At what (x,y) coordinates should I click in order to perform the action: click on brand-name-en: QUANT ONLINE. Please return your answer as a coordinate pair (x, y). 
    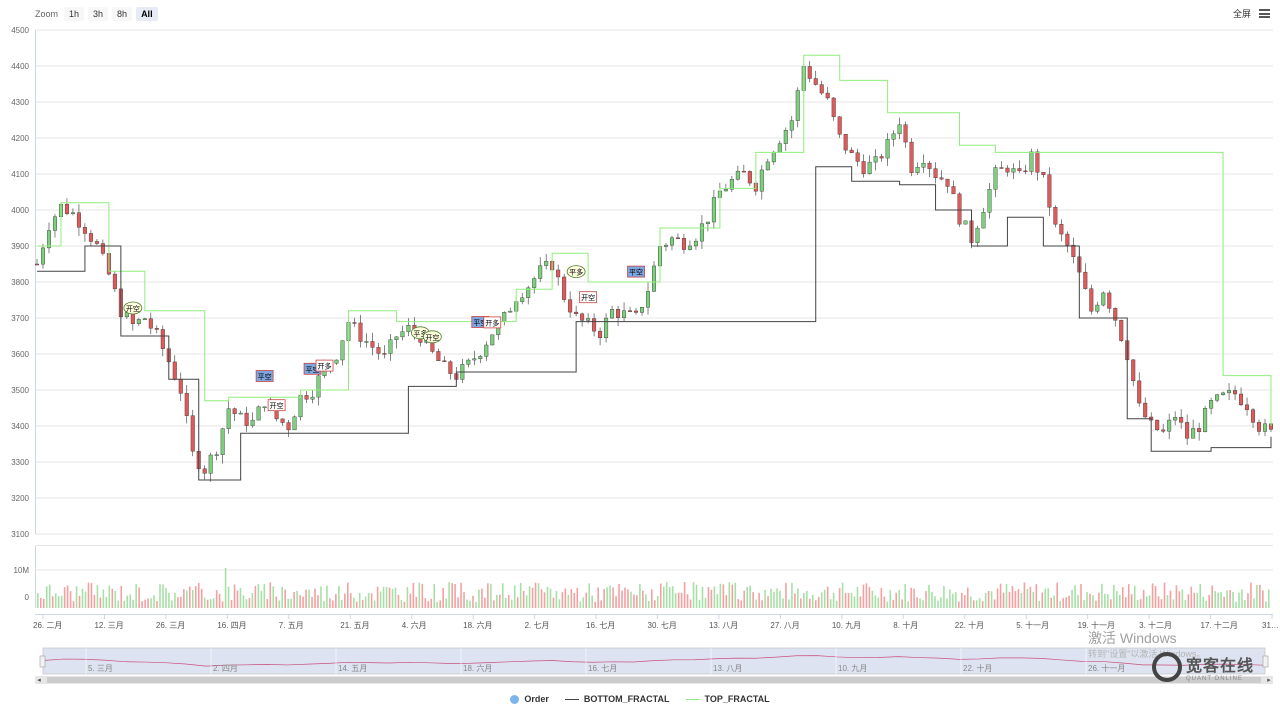
    Looking at the image, I should click on (1214, 679).